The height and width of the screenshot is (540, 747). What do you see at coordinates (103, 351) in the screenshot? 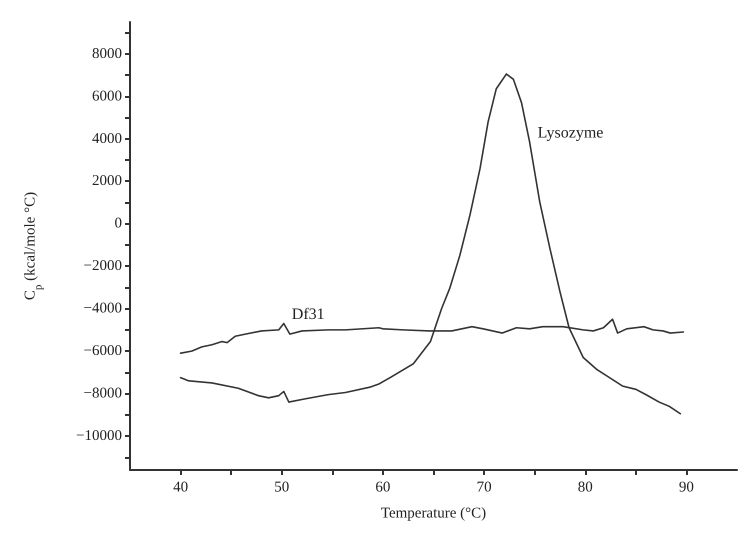
I see `y-tick-label: −6000` at bounding box center [103, 351].